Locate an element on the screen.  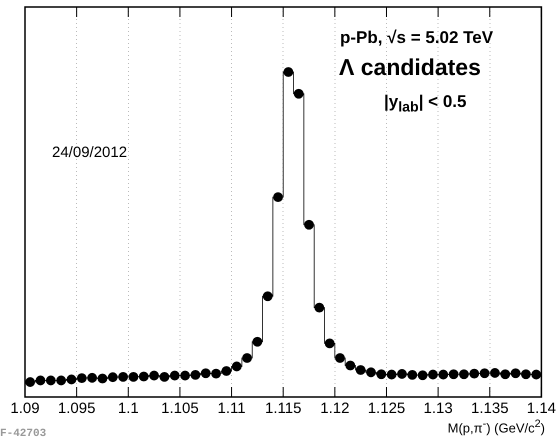
x-tick-label: 1.125 is located at coordinates (387, 409).